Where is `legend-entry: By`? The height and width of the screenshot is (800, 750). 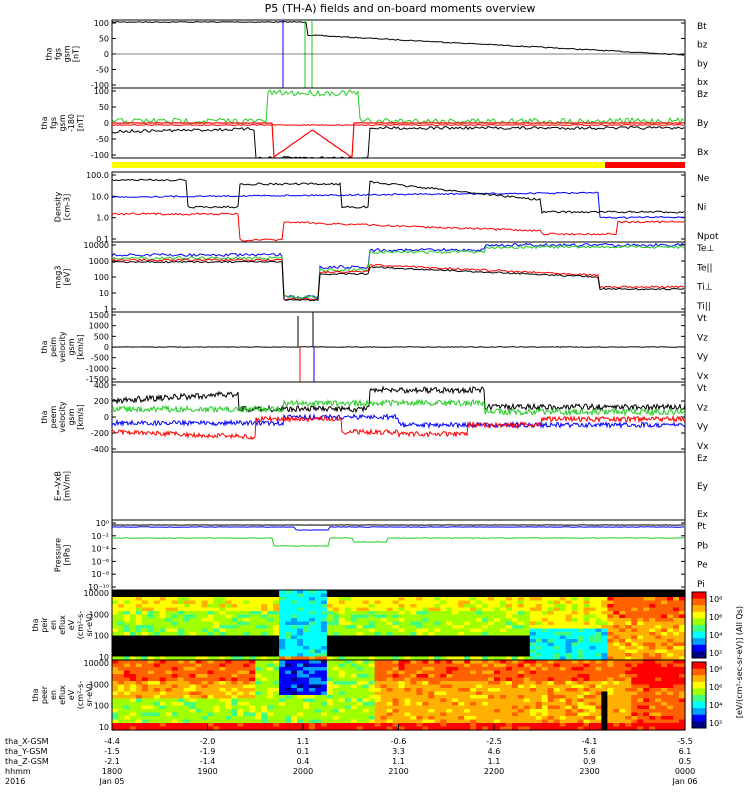 legend-entry: By is located at coordinates (703, 124).